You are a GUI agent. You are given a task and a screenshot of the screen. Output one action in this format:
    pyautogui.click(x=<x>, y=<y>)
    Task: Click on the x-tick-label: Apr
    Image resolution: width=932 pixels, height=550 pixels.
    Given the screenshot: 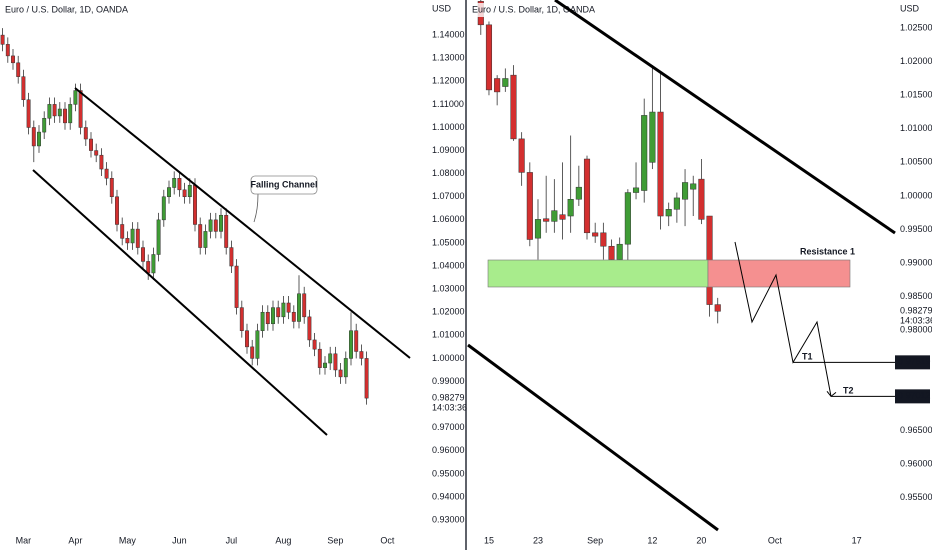 What is the action you would take?
    pyautogui.click(x=75, y=540)
    